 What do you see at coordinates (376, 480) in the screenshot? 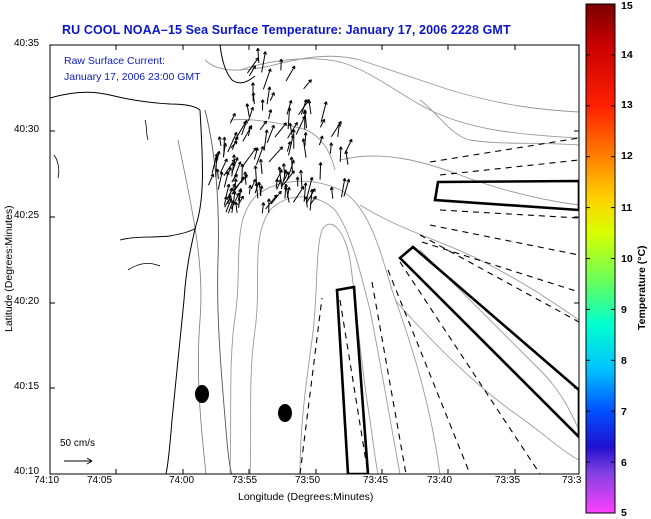
I see `x-tick-73-45: 73:45` at bounding box center [376, 480].